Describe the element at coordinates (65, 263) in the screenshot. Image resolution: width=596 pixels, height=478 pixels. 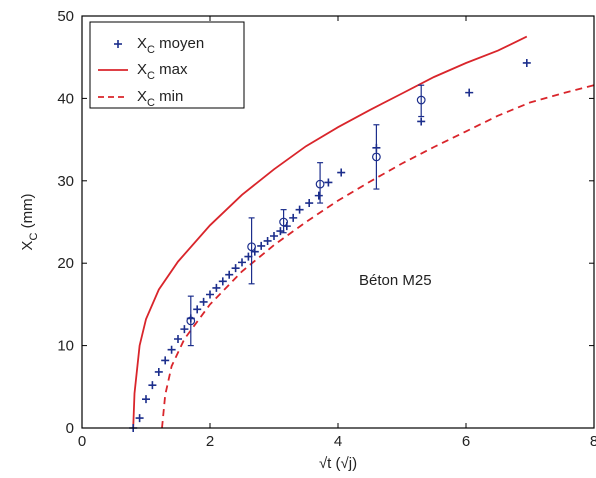
I see `y-tick-label-2: 20` at that location.